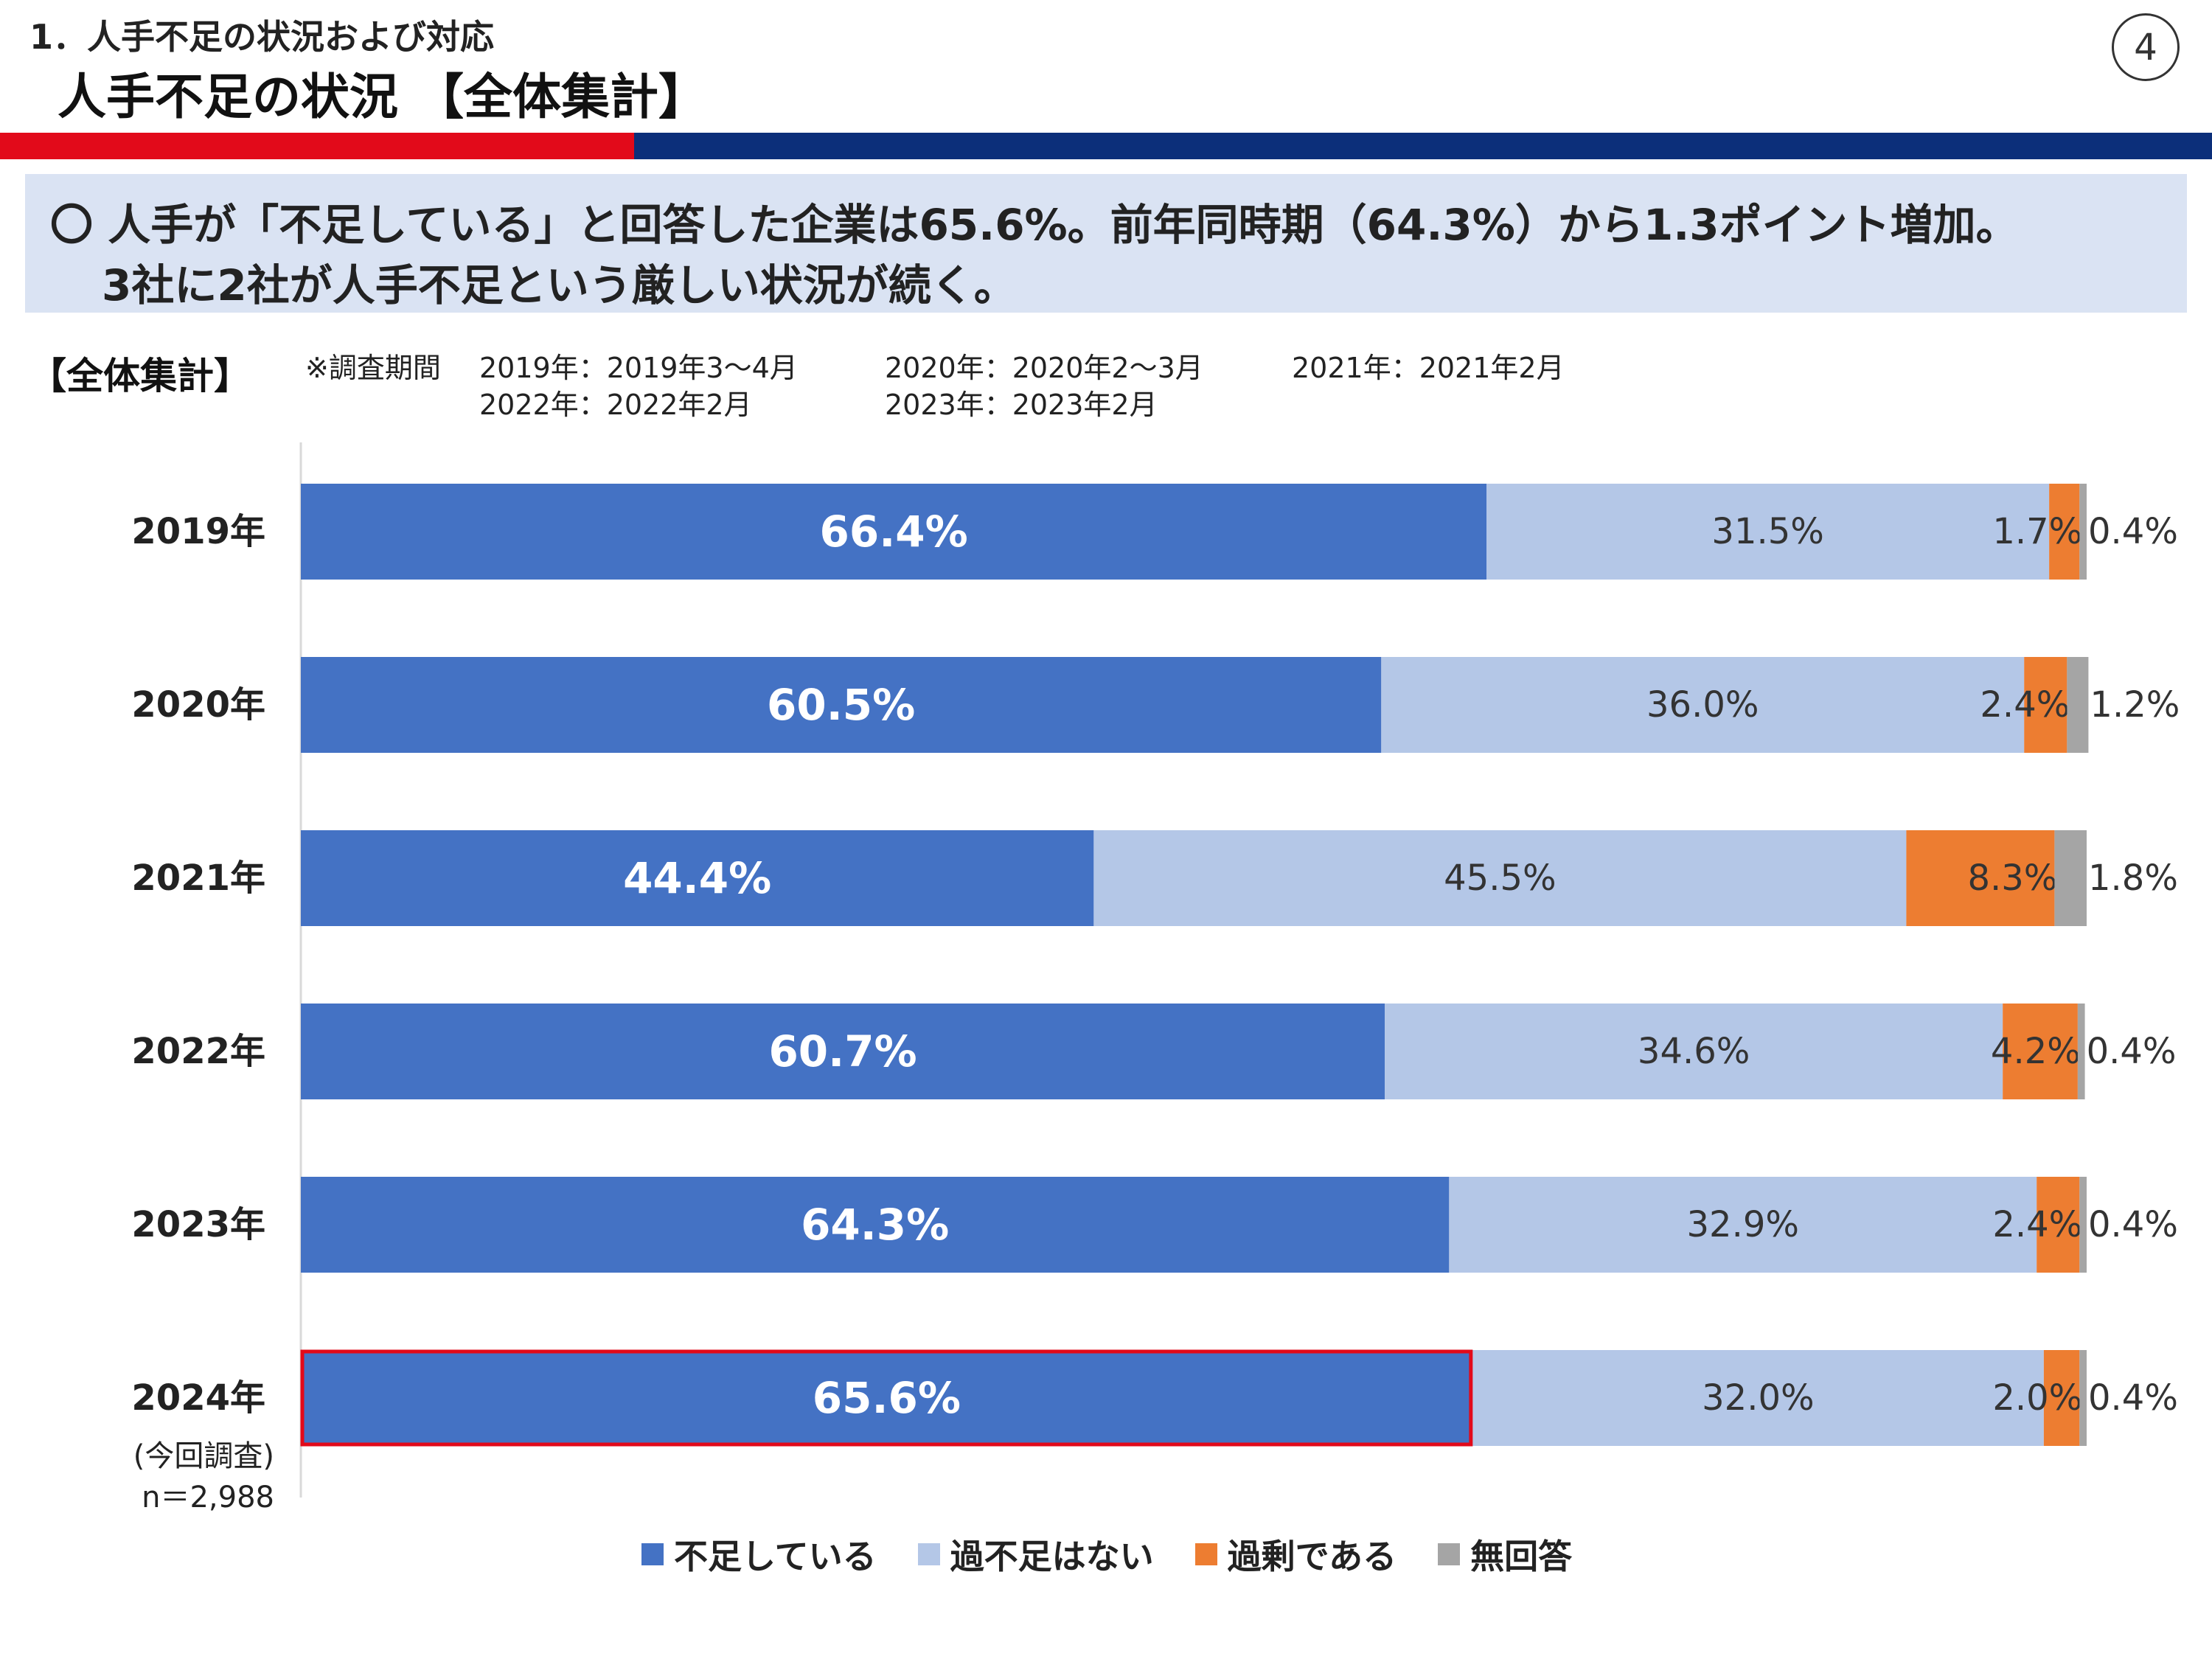 The height and width of the screenshot is (1659, 2212). I want to click on bar-2024-balanced, so click(1758, 1398).